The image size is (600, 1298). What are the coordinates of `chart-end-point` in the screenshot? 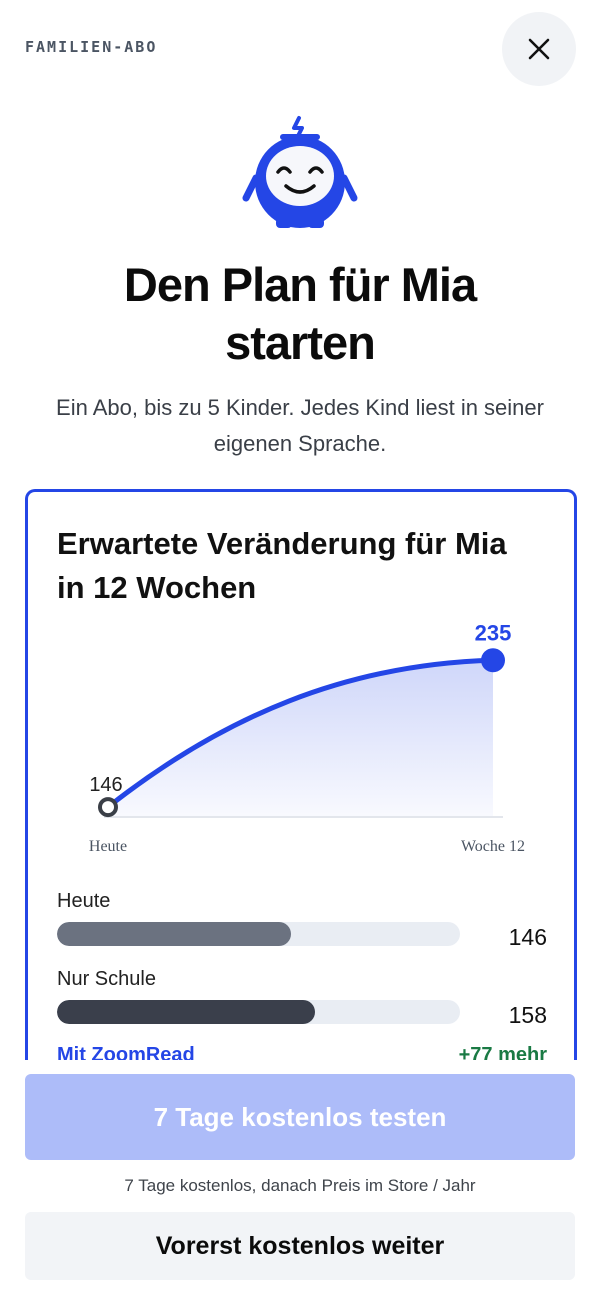 It's located at (493, 660).